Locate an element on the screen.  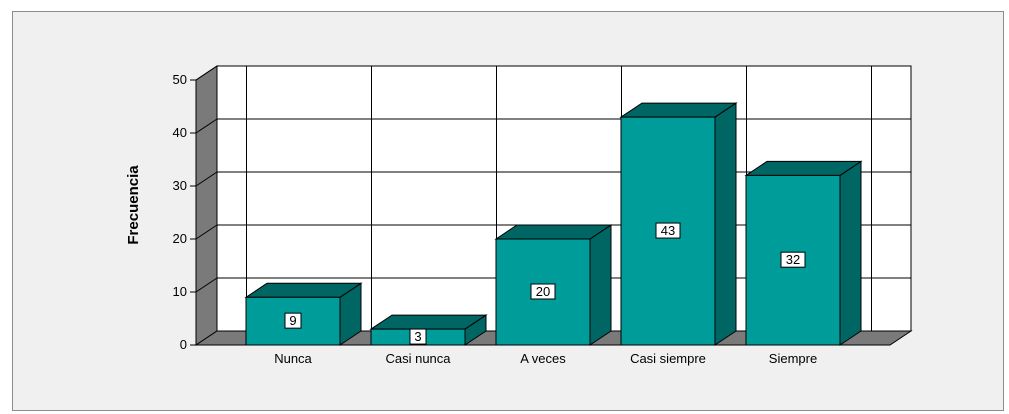
x-tick-label: Nunca is located at coordinates (293, 358).